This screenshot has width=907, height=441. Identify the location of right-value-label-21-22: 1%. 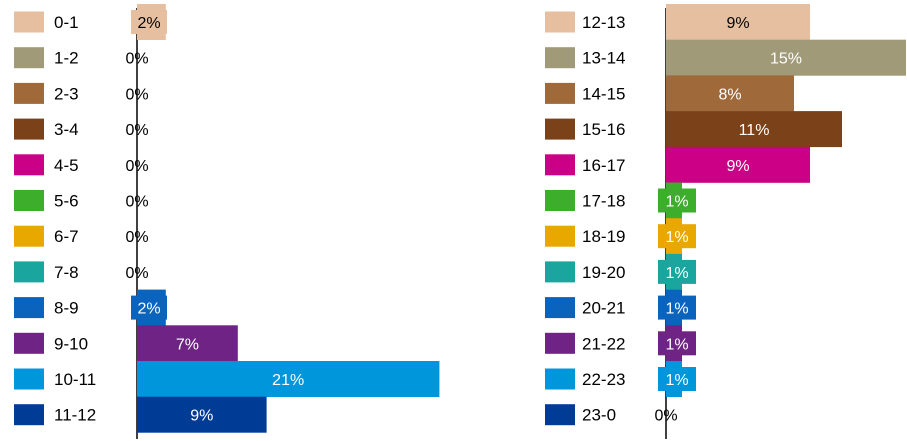
(676, 344).